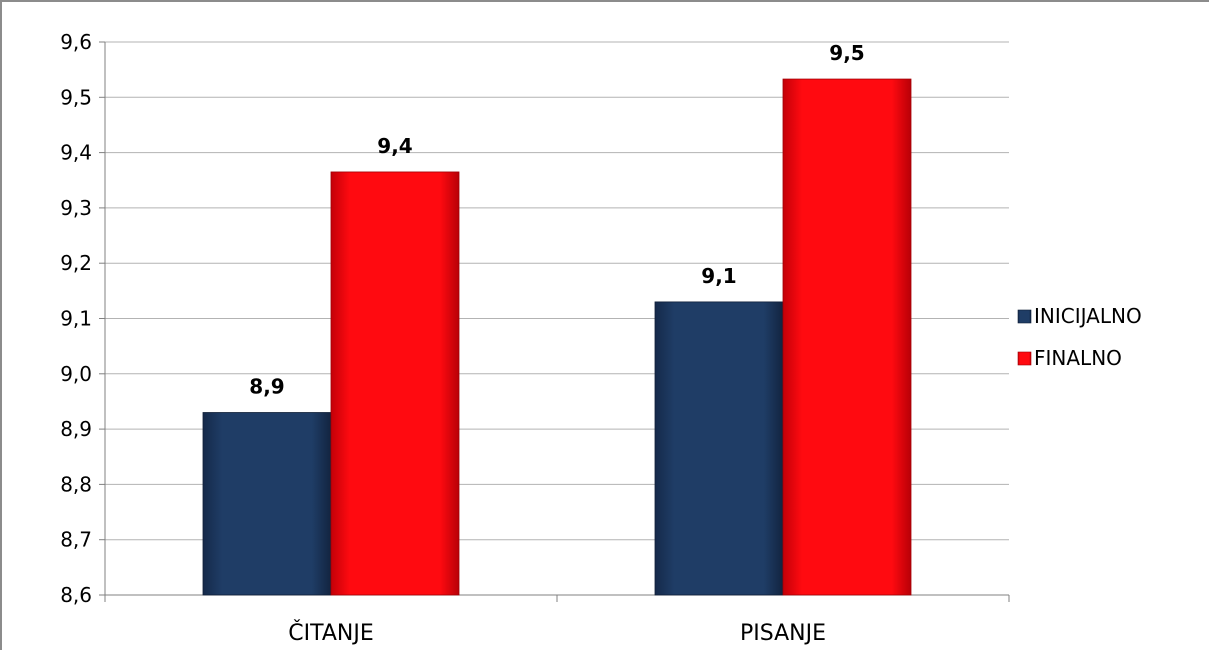 This screenshot has height=652, width=1209. I want to click on legend-swatch-finalno, so click(1024, 358).